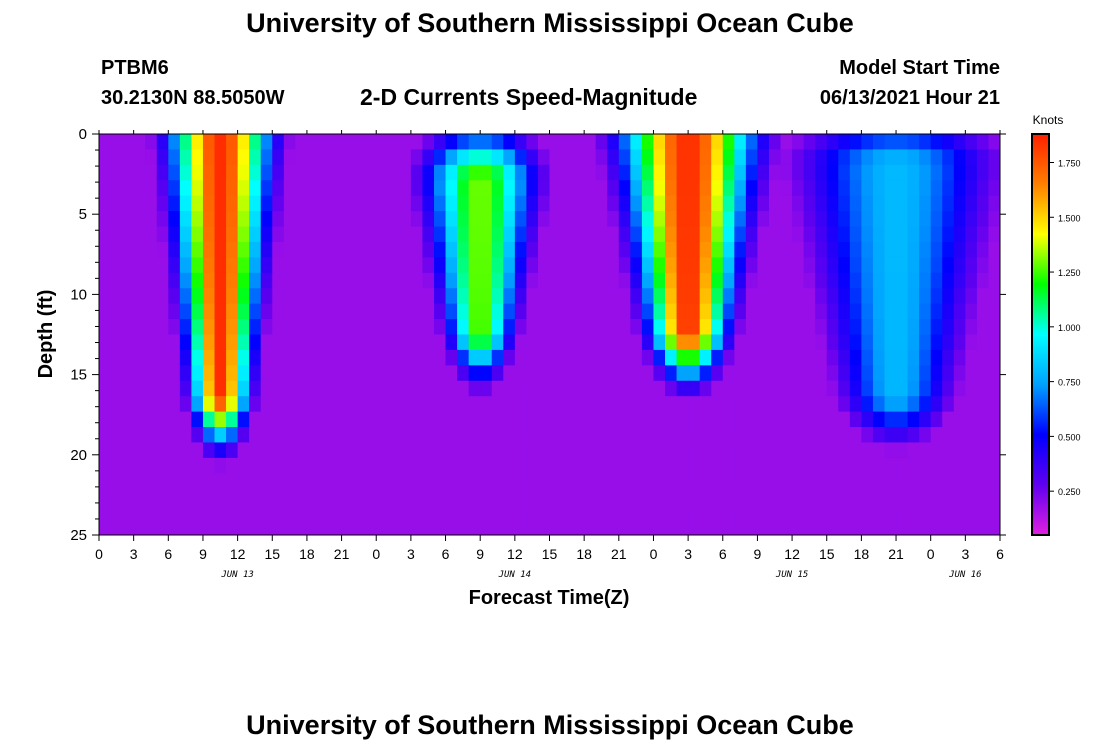 This screenshot has height=750, width=1100. What do you see at coordinates (78, 455) in the screenshot?
I see `y-tick-label: 20` at bounding box center [78, 455].